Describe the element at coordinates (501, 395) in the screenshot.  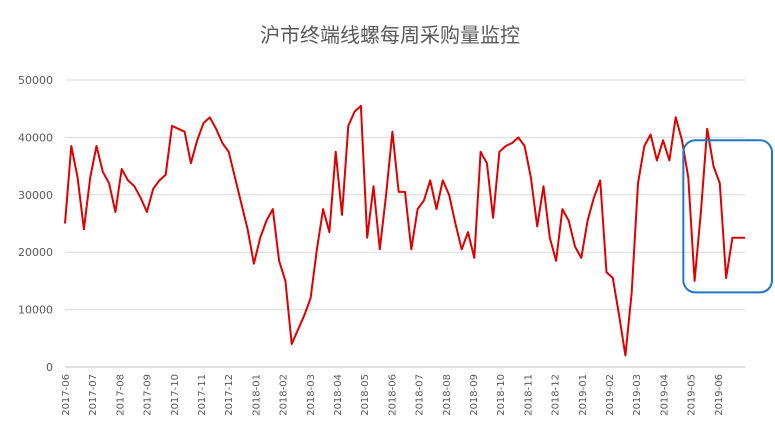
I see `x-tick-label: 2018-10` at that location.